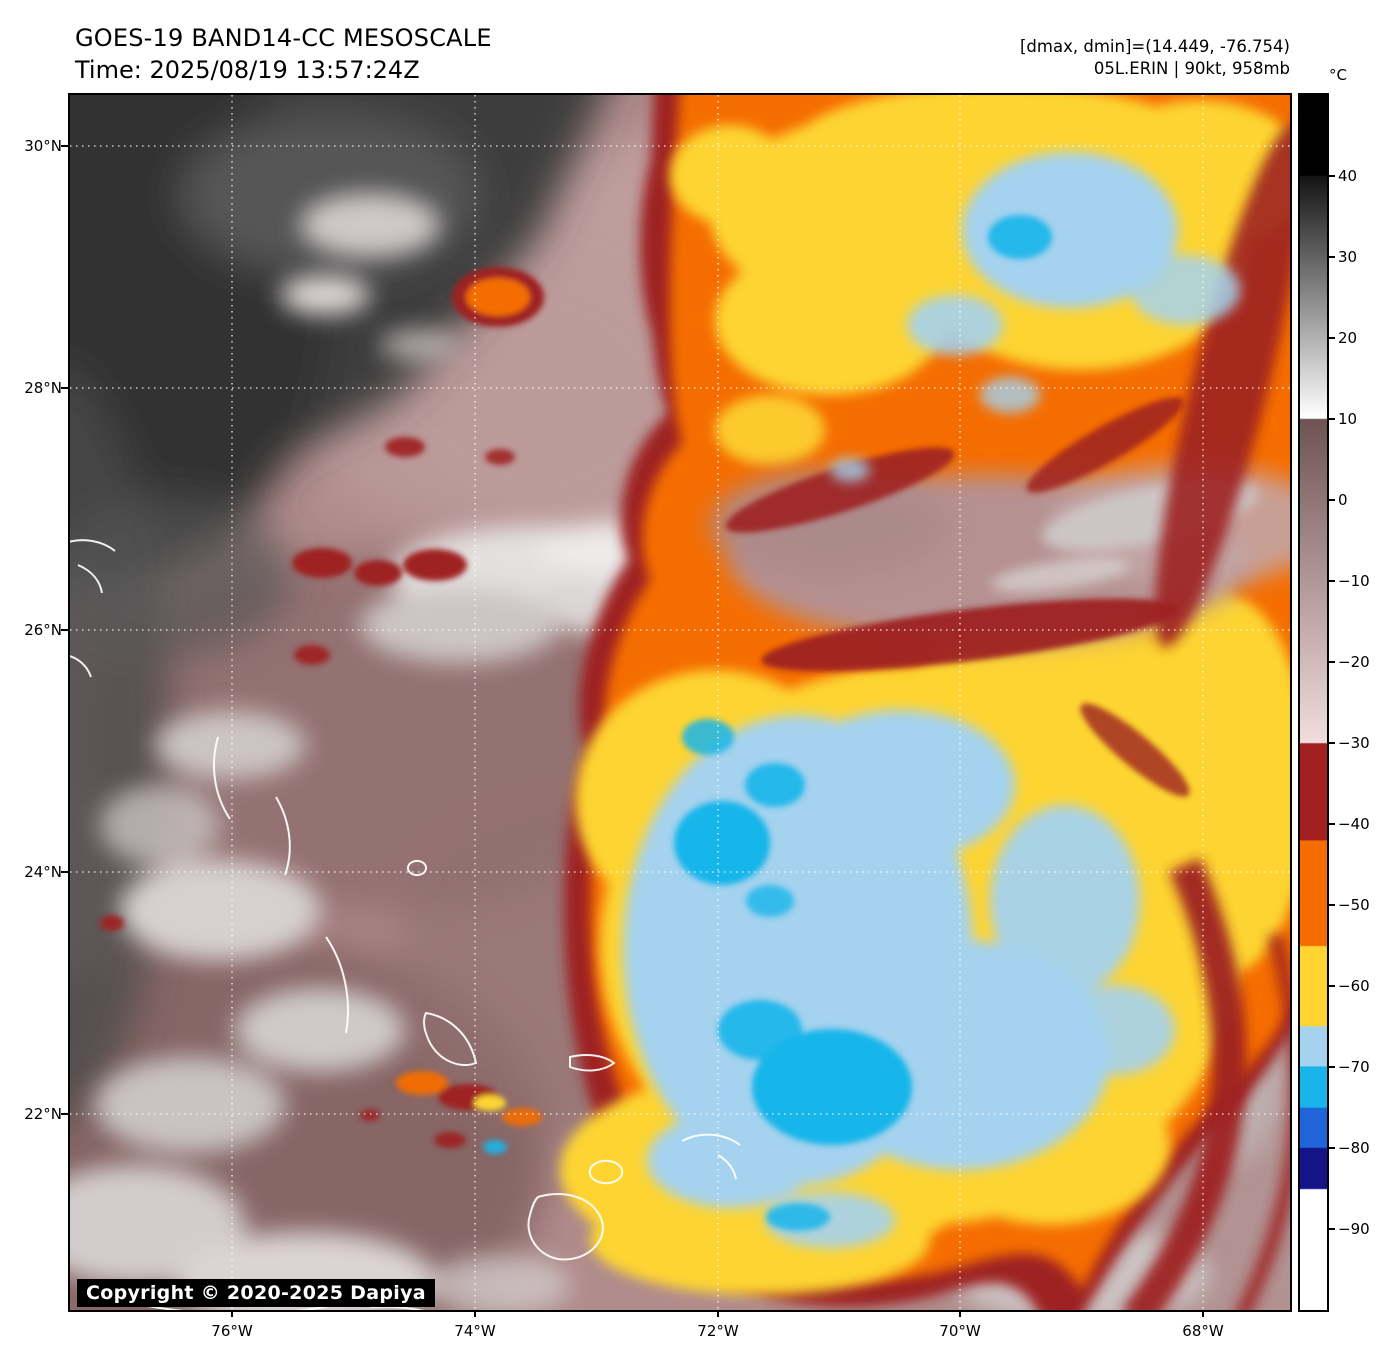 This screenshot has width=1390, height=1359. I want to click on lat-tick-label: 26°N, so click(43, 630).